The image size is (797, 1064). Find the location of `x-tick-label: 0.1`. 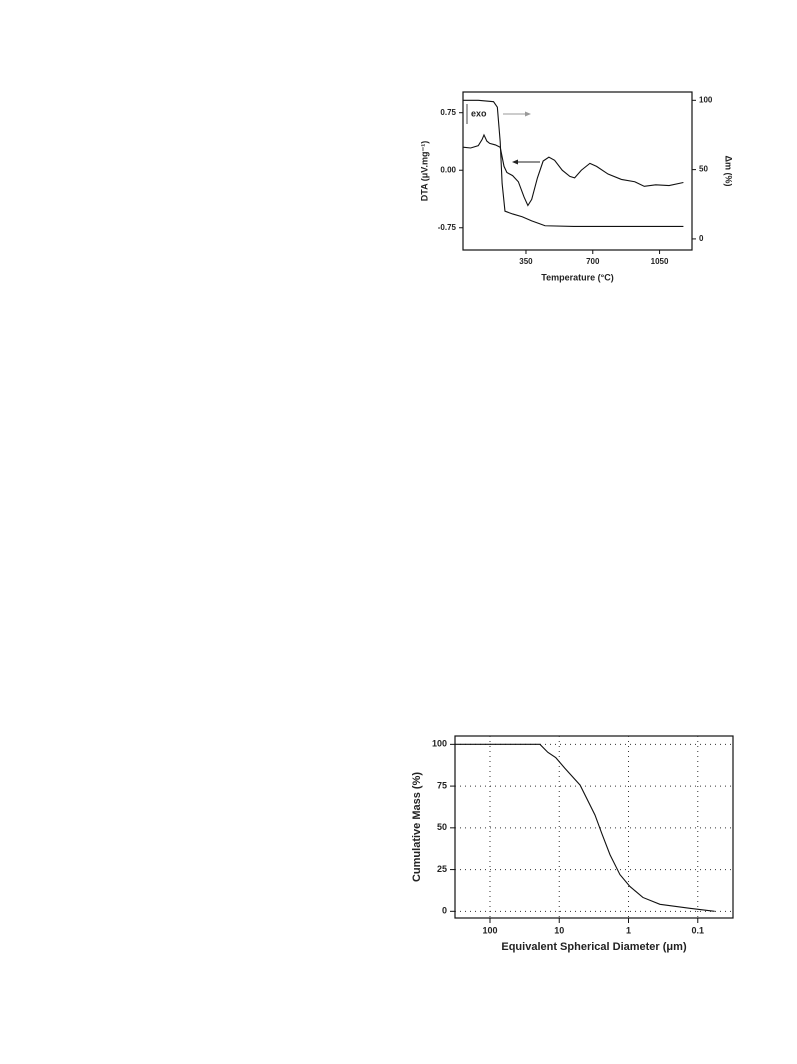

x-tick-label: 0.1 is located at coordinates (698, 930).